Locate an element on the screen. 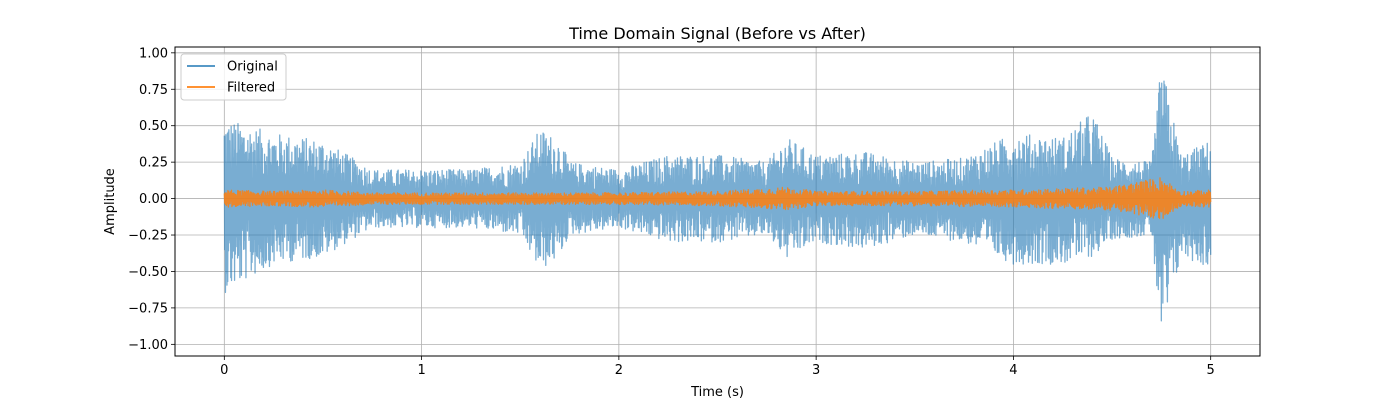  x-tick-label: 0 is located at coordinates (224, 370).